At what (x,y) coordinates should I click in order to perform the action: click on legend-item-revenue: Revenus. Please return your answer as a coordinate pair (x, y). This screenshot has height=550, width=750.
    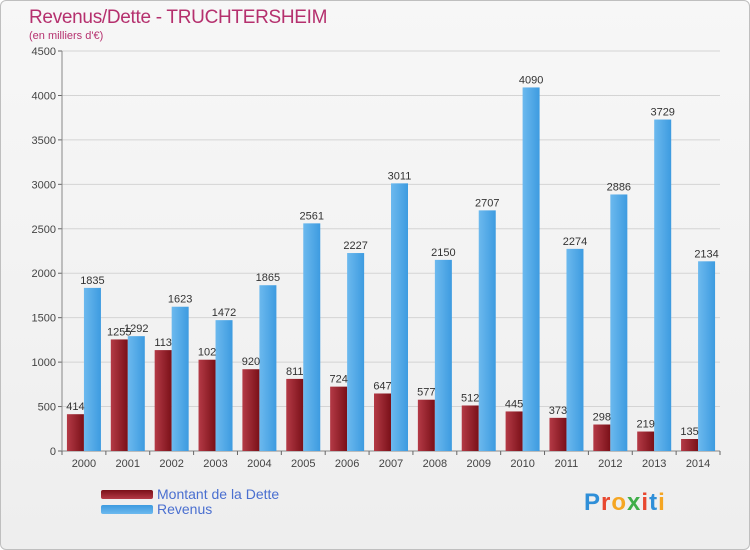
    Looking at the image, I should click on (251, 509).